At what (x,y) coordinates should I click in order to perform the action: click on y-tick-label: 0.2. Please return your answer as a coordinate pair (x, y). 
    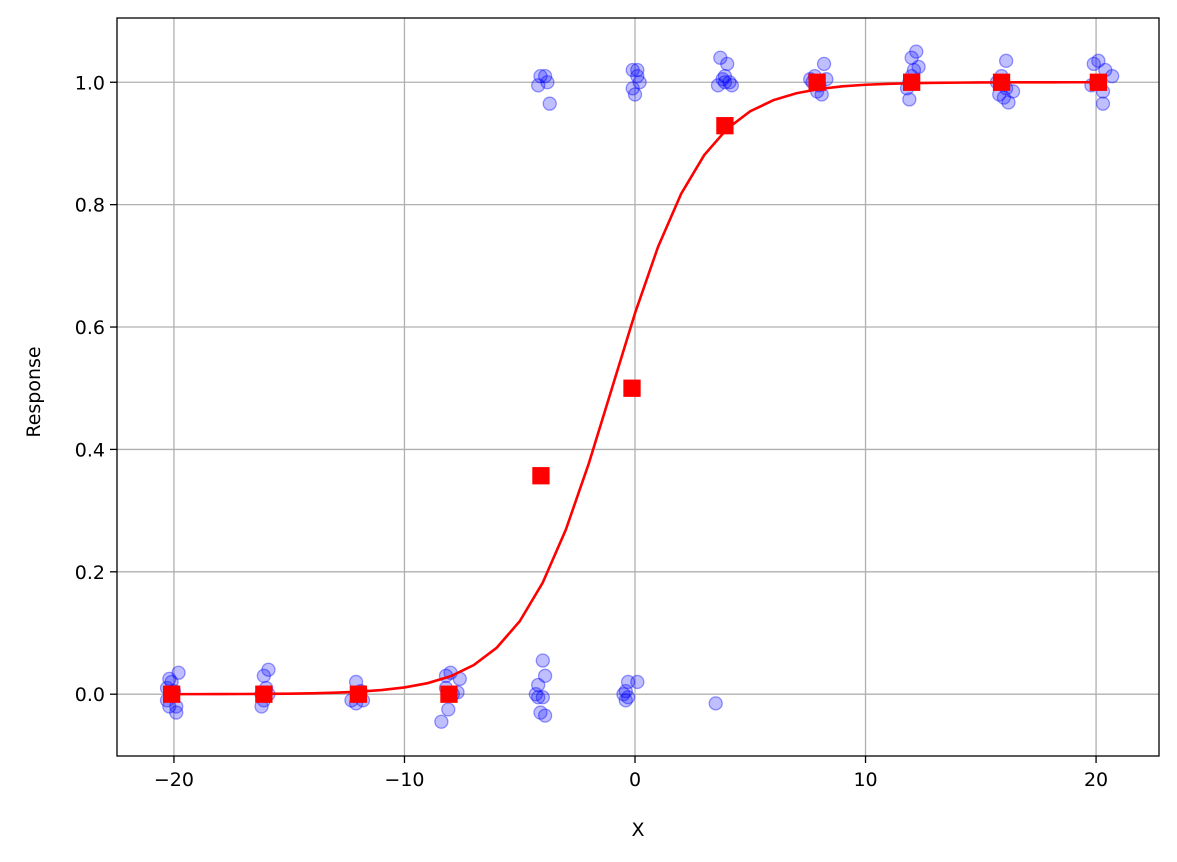
    Looking at the image, I should click on (90, 573).